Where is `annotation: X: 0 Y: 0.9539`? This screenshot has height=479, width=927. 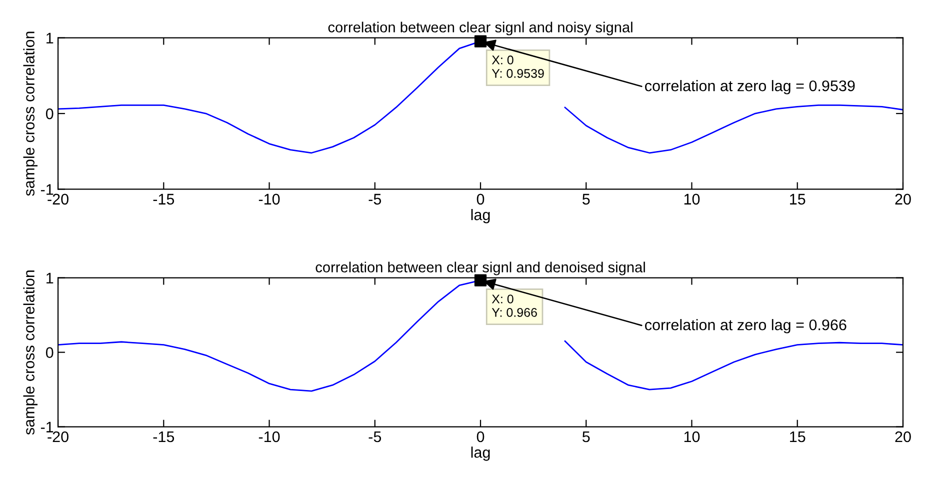
annotation: X: 0 Y: 0.9539 is located at coordinates (518, 67).